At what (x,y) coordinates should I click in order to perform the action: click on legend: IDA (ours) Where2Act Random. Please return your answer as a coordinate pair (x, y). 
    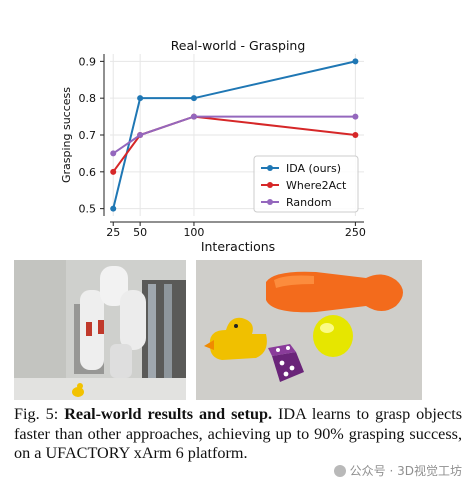
    Looking at the image, I should click on (306, 184).